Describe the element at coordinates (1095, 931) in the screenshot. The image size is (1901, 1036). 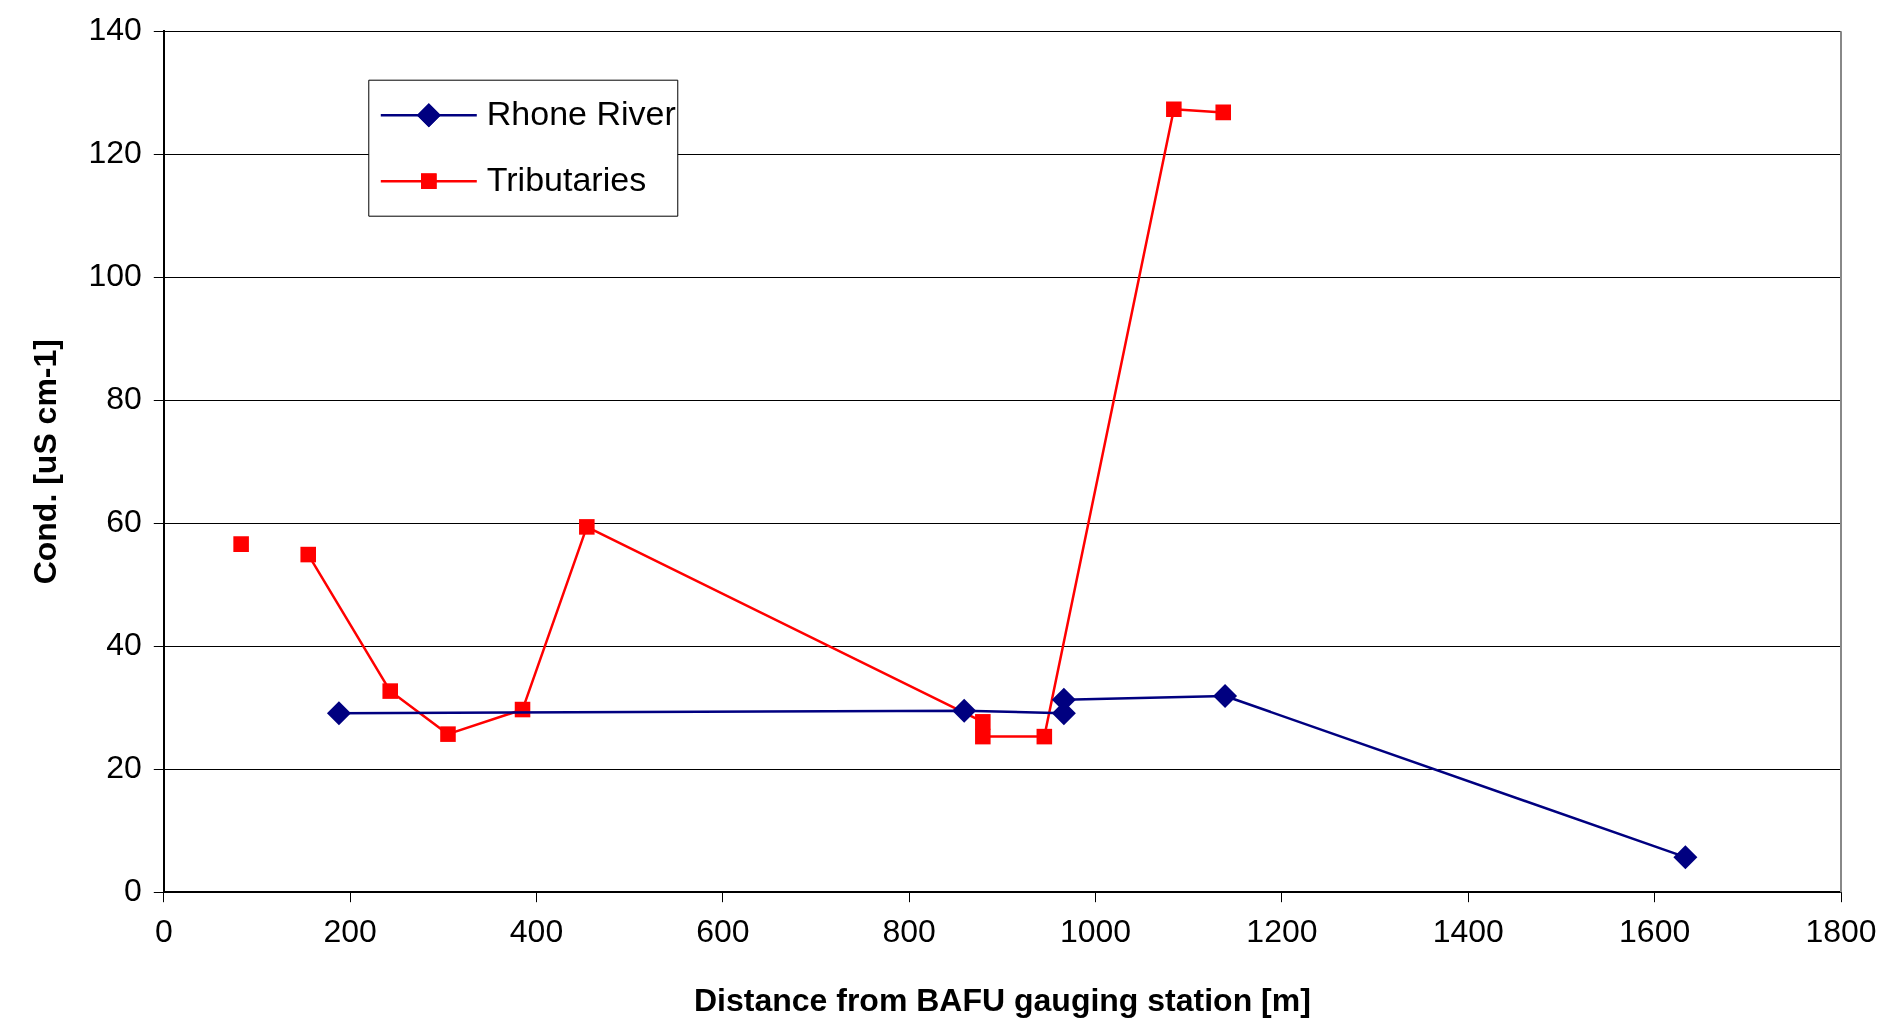
I see `x-tick-label: 1000` at that location.